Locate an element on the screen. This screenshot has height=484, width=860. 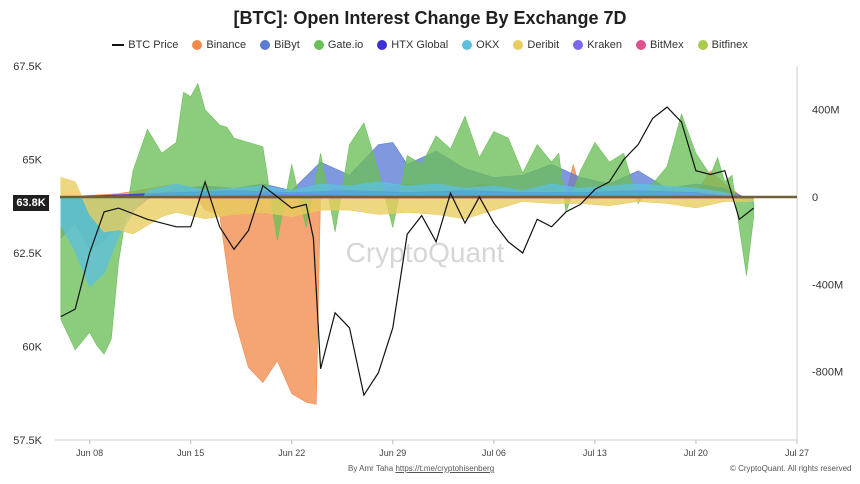
area-deribit is located at coordinates (407, 205).